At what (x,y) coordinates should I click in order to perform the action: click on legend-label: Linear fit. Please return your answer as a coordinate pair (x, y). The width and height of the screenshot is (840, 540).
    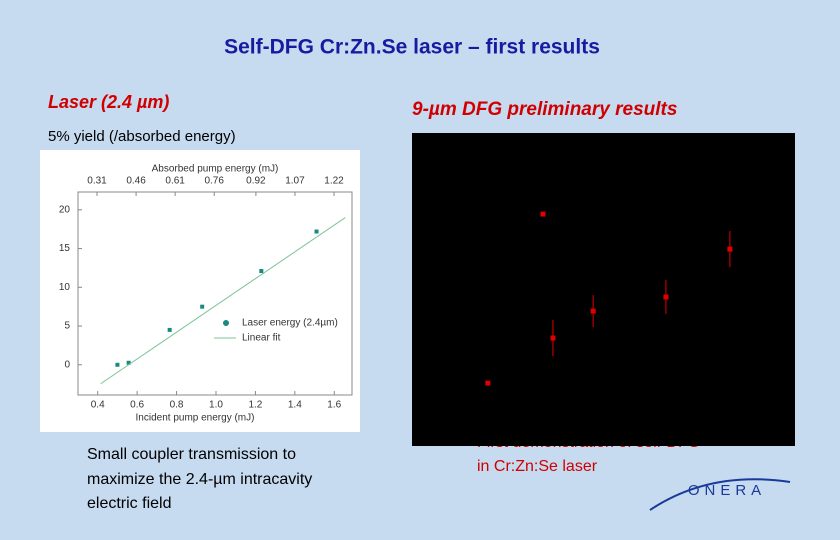
    Looking at the image, I should click on (261, 338).